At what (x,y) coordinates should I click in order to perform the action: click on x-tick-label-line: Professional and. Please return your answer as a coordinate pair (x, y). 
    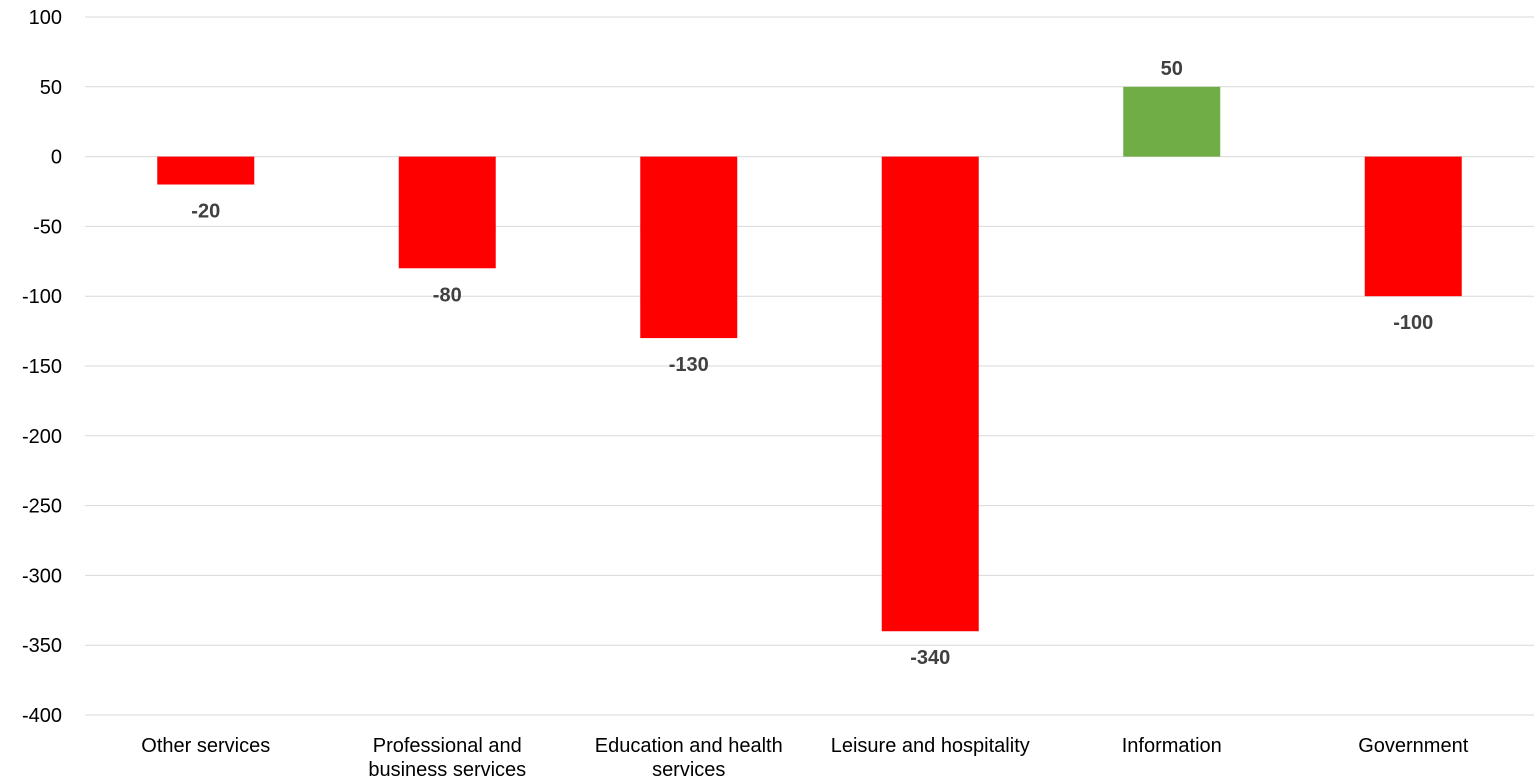
    Looking at the image, I should click on (447, 746).